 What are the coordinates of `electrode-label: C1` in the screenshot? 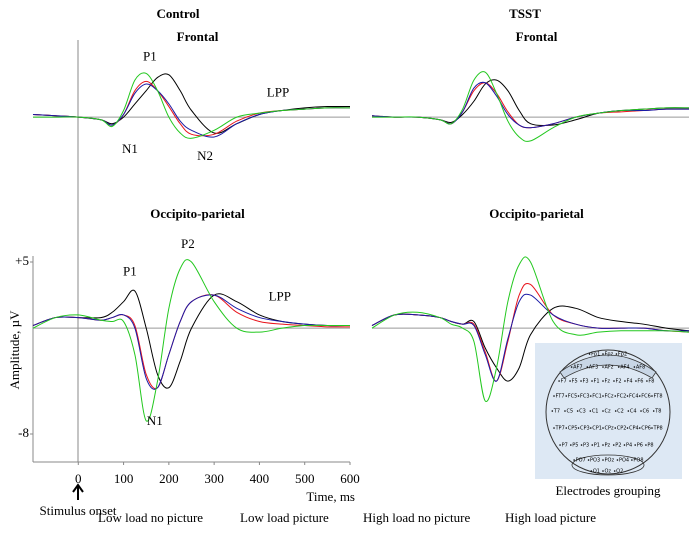 It's located at (595, 412).